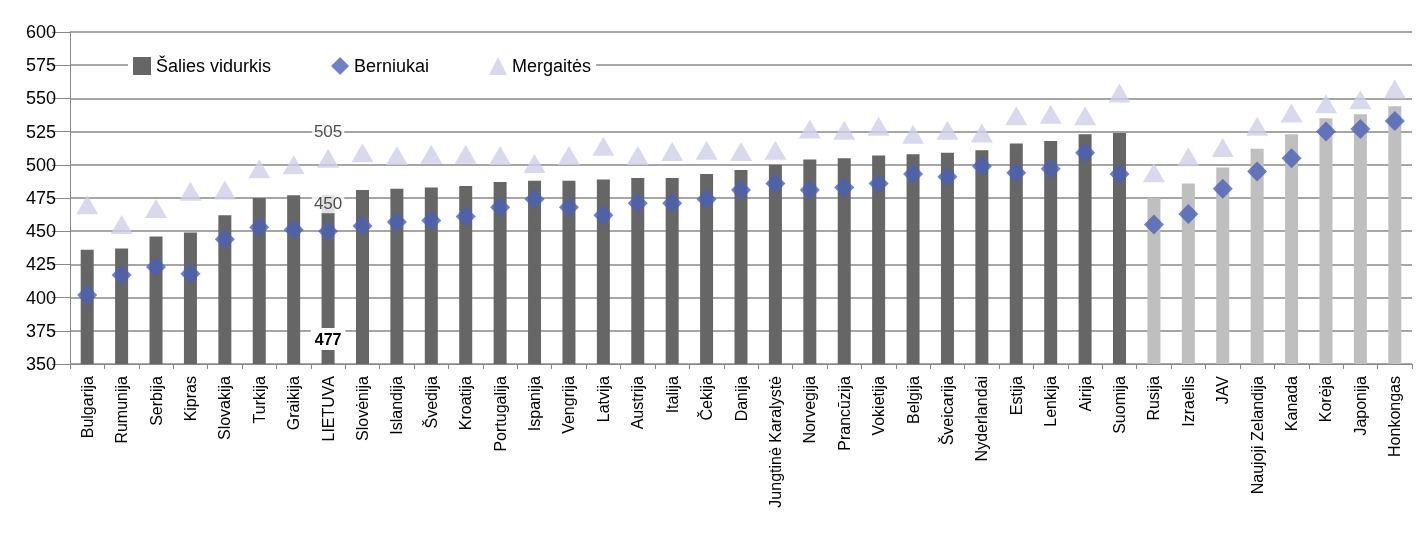 This screenshot has width=1428, height=549. Describe the element at coordinates (810, 409) in the screenshot. I see `x-tick-label: Norvegija` at that location.